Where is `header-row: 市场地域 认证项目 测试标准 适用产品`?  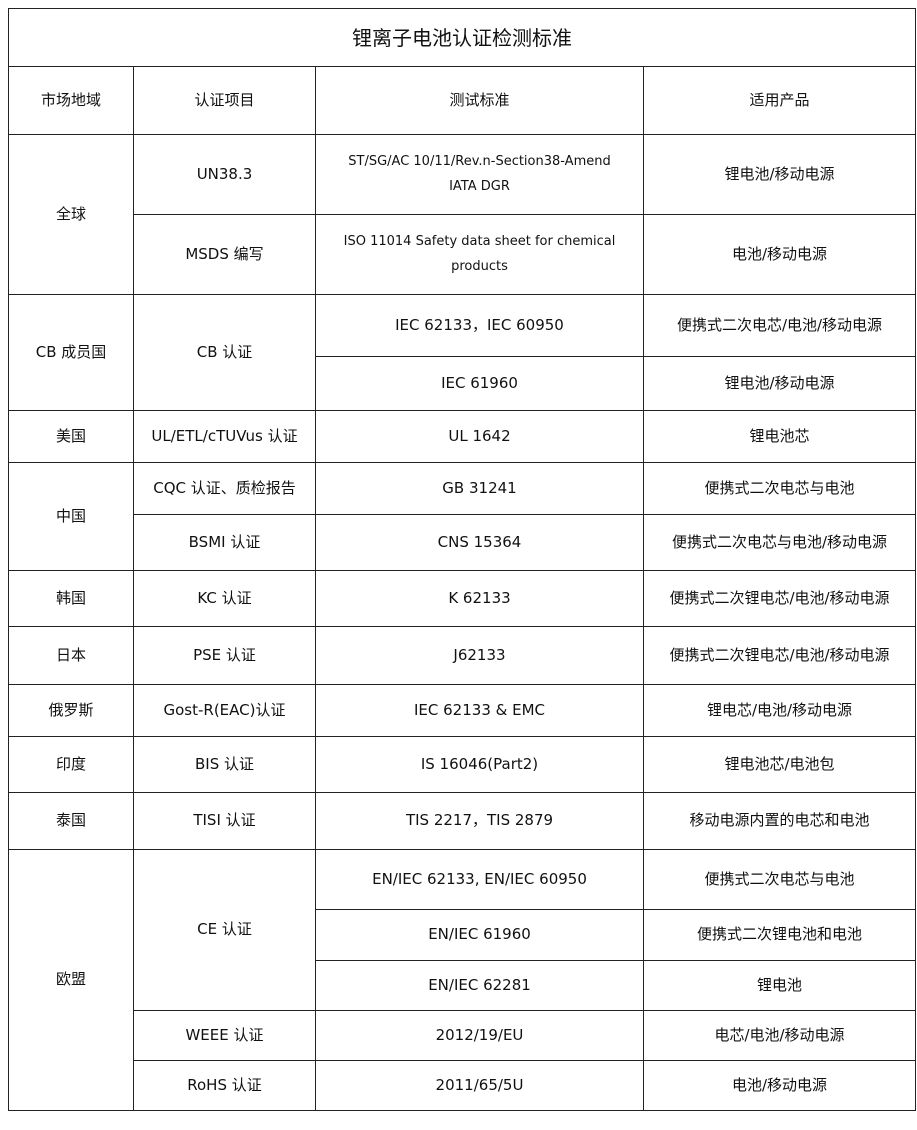
header-row: 市场地域 认证项目 测试标准 适用产品 is located at coordinates (462, 100).